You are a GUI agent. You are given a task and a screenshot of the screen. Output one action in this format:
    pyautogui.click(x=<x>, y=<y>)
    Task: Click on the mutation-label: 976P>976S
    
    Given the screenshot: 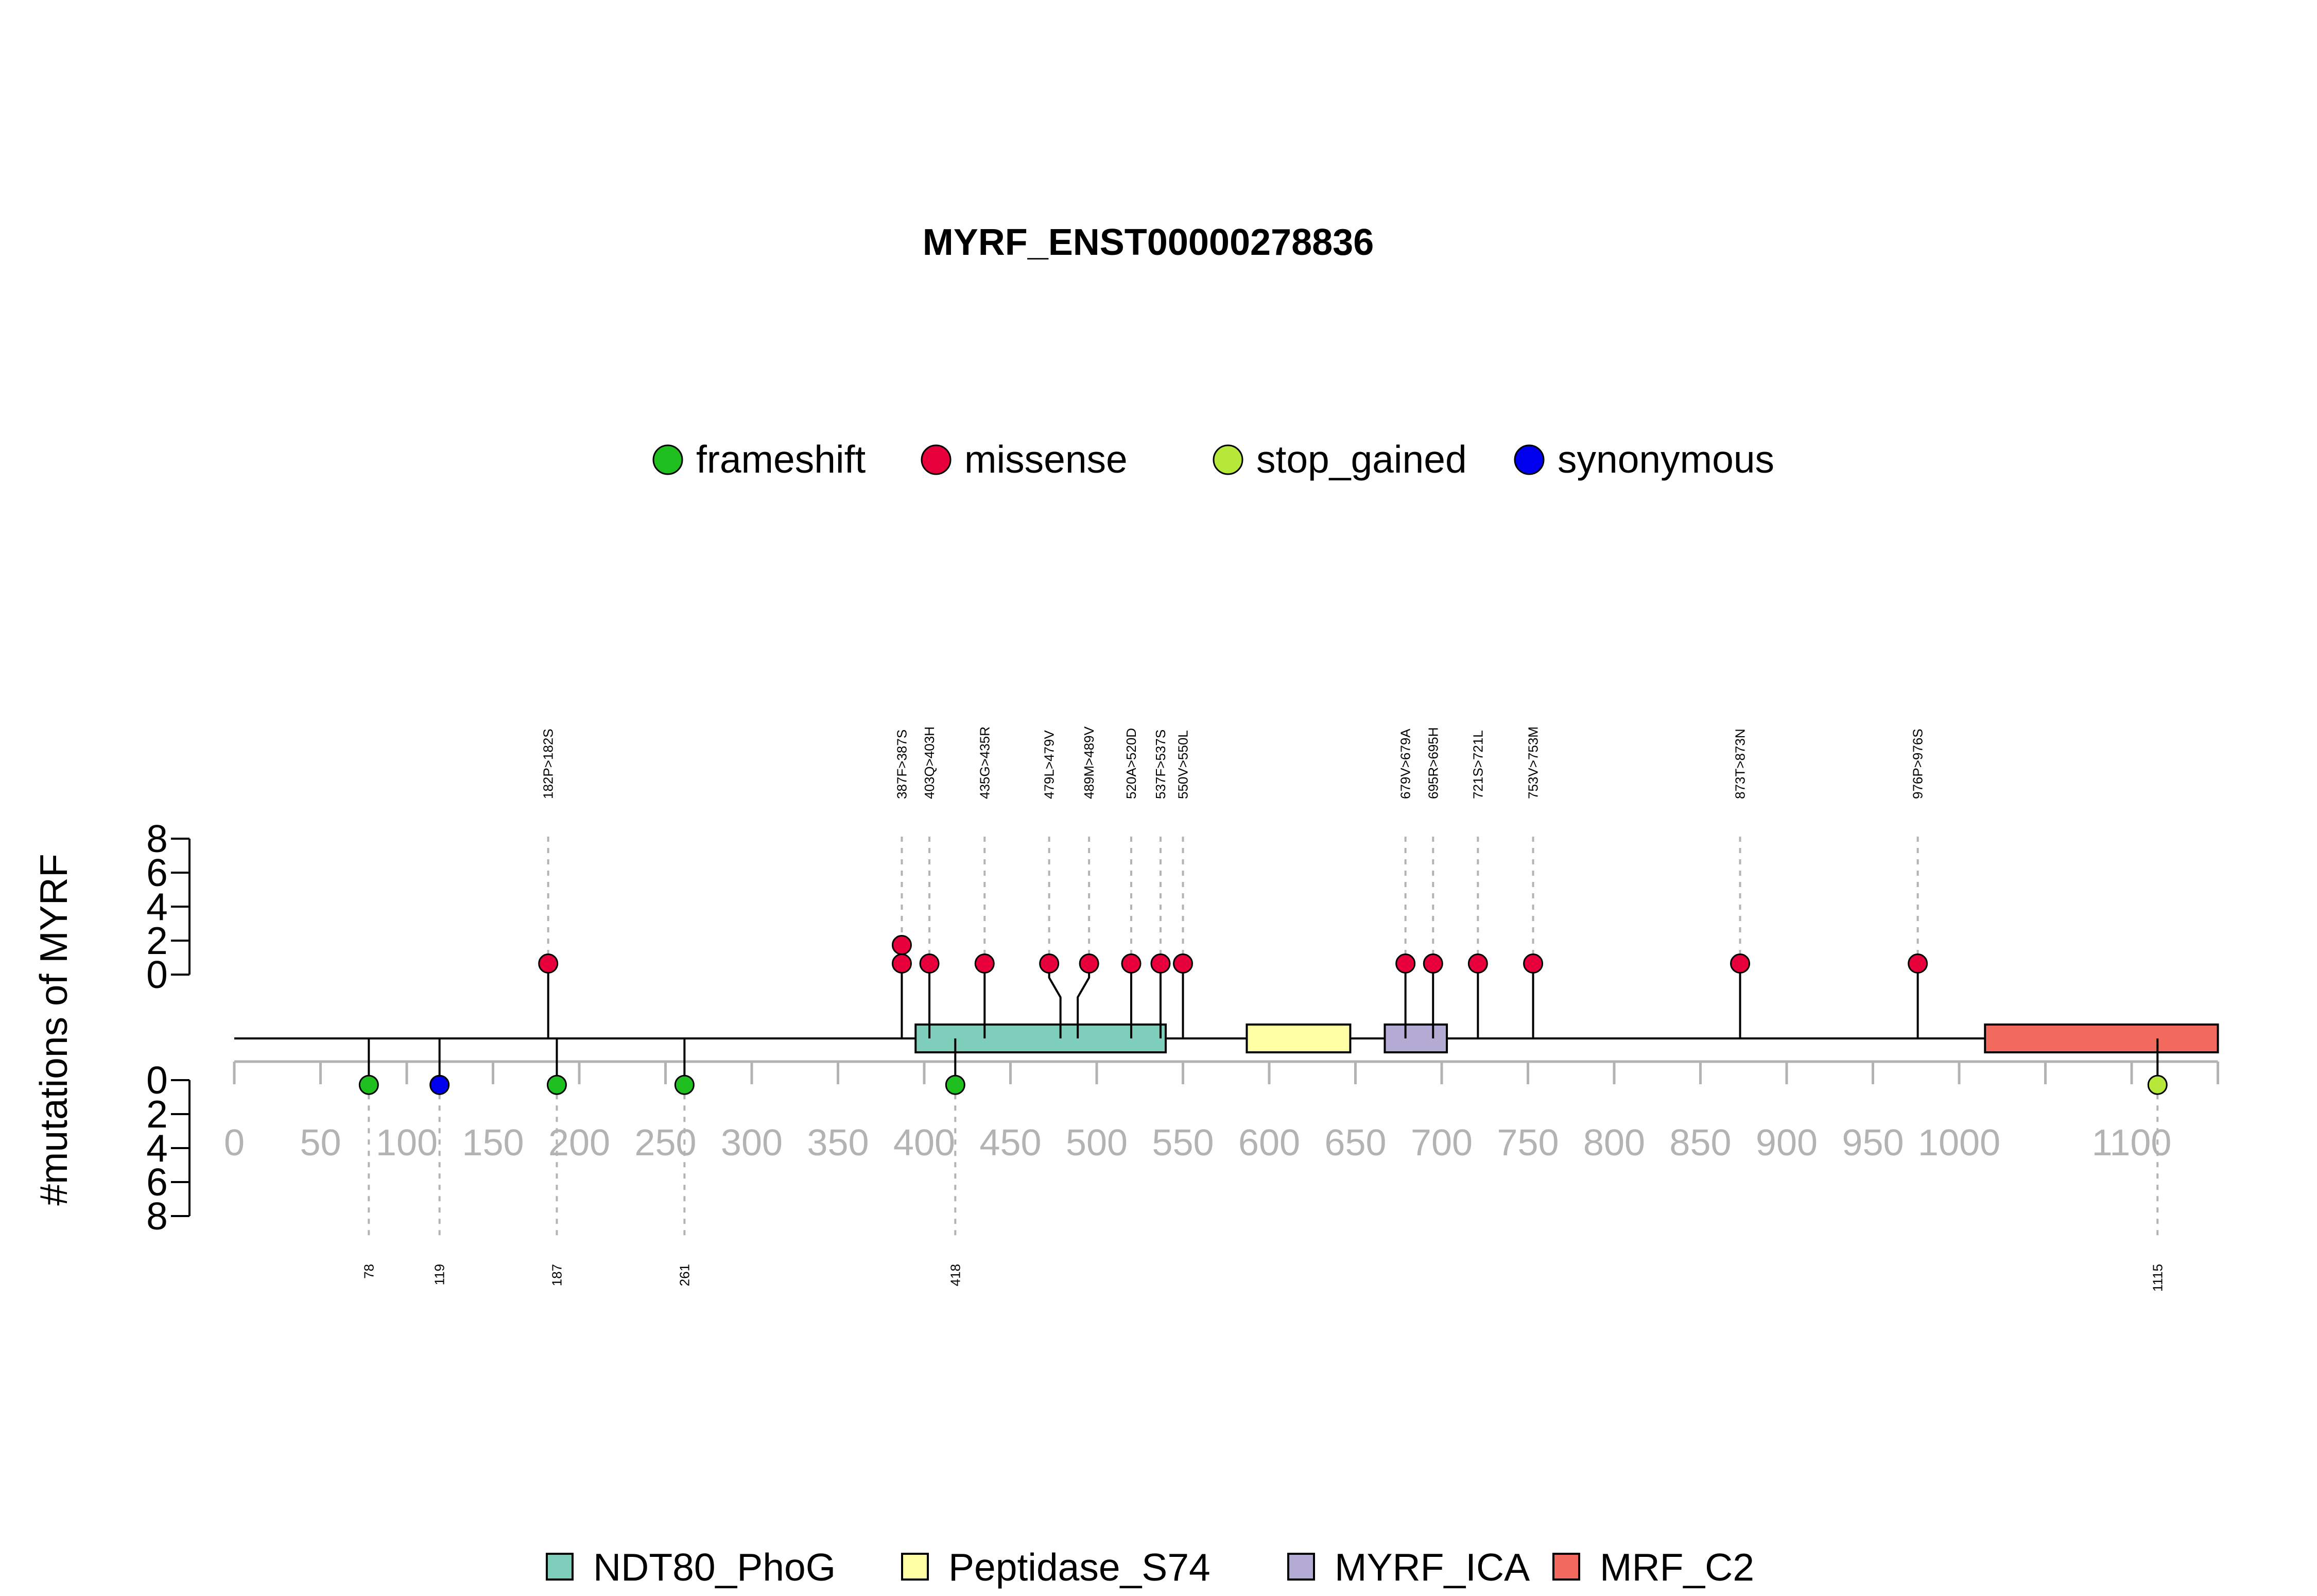 What is the action you would take?
    pyautogui.click(x=1918, y=763)
    